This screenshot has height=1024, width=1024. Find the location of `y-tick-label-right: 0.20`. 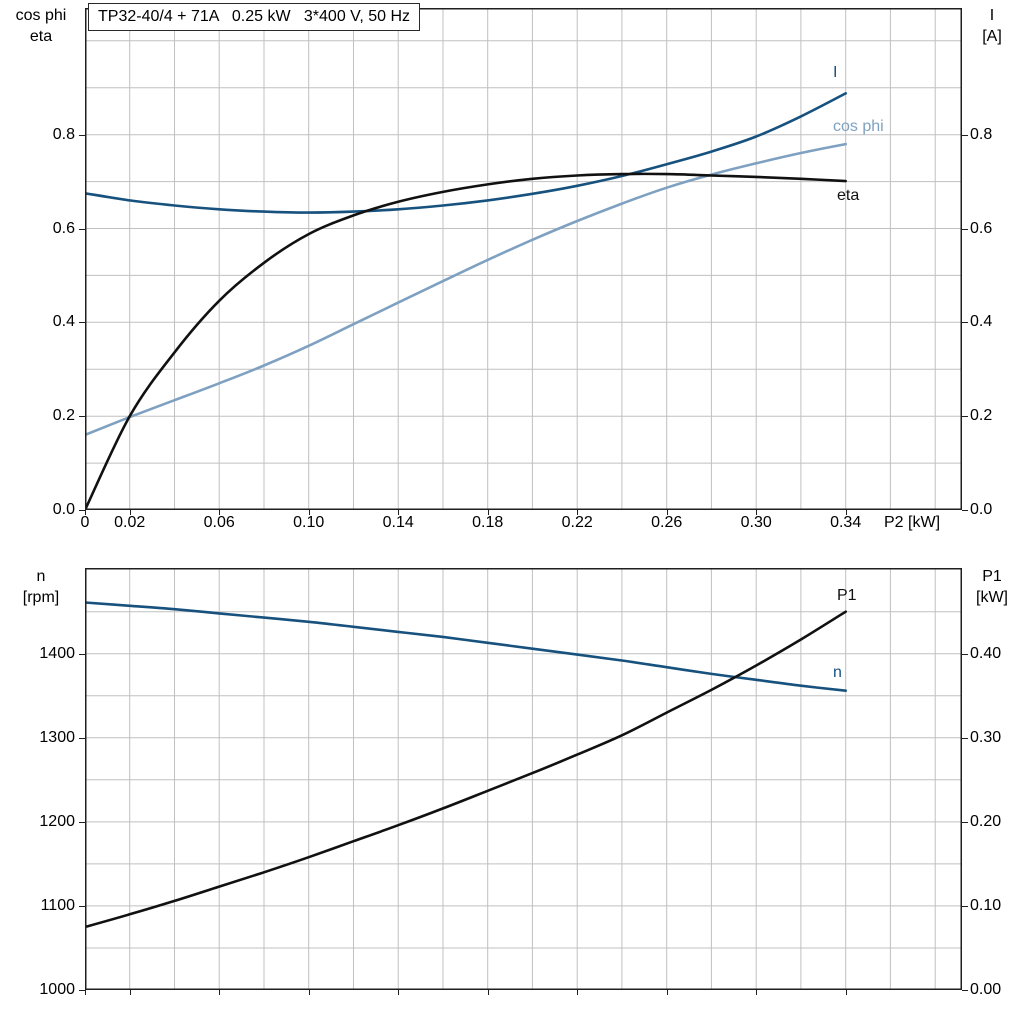

y-tick-label-right: 0.20 is located at coordinates (986, 821).